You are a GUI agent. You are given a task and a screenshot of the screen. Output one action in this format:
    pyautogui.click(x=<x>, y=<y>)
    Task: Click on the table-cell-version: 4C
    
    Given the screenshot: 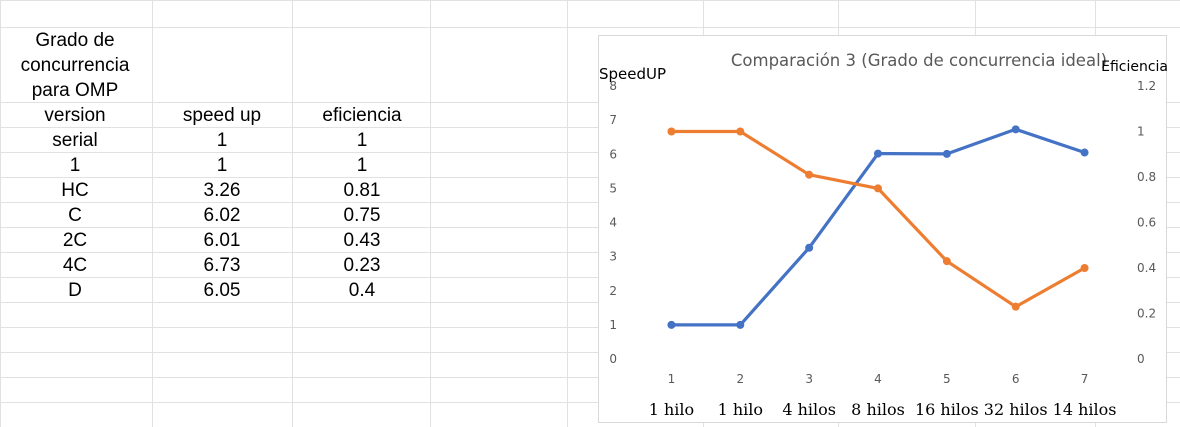 What is the action you would take?
    pyautogui.click(x=75, y=265)
    